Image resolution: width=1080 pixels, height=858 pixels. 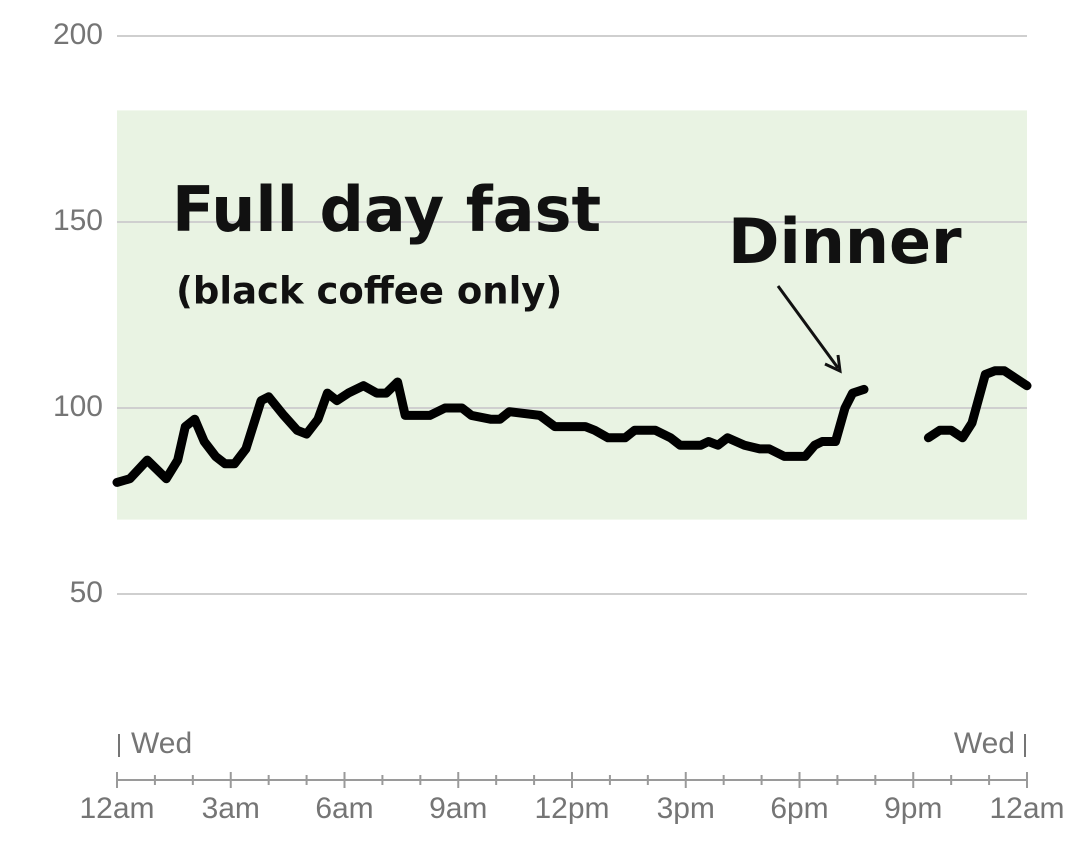 I want to click on x-tick-label: 6pm, so click(x=799, y=808).